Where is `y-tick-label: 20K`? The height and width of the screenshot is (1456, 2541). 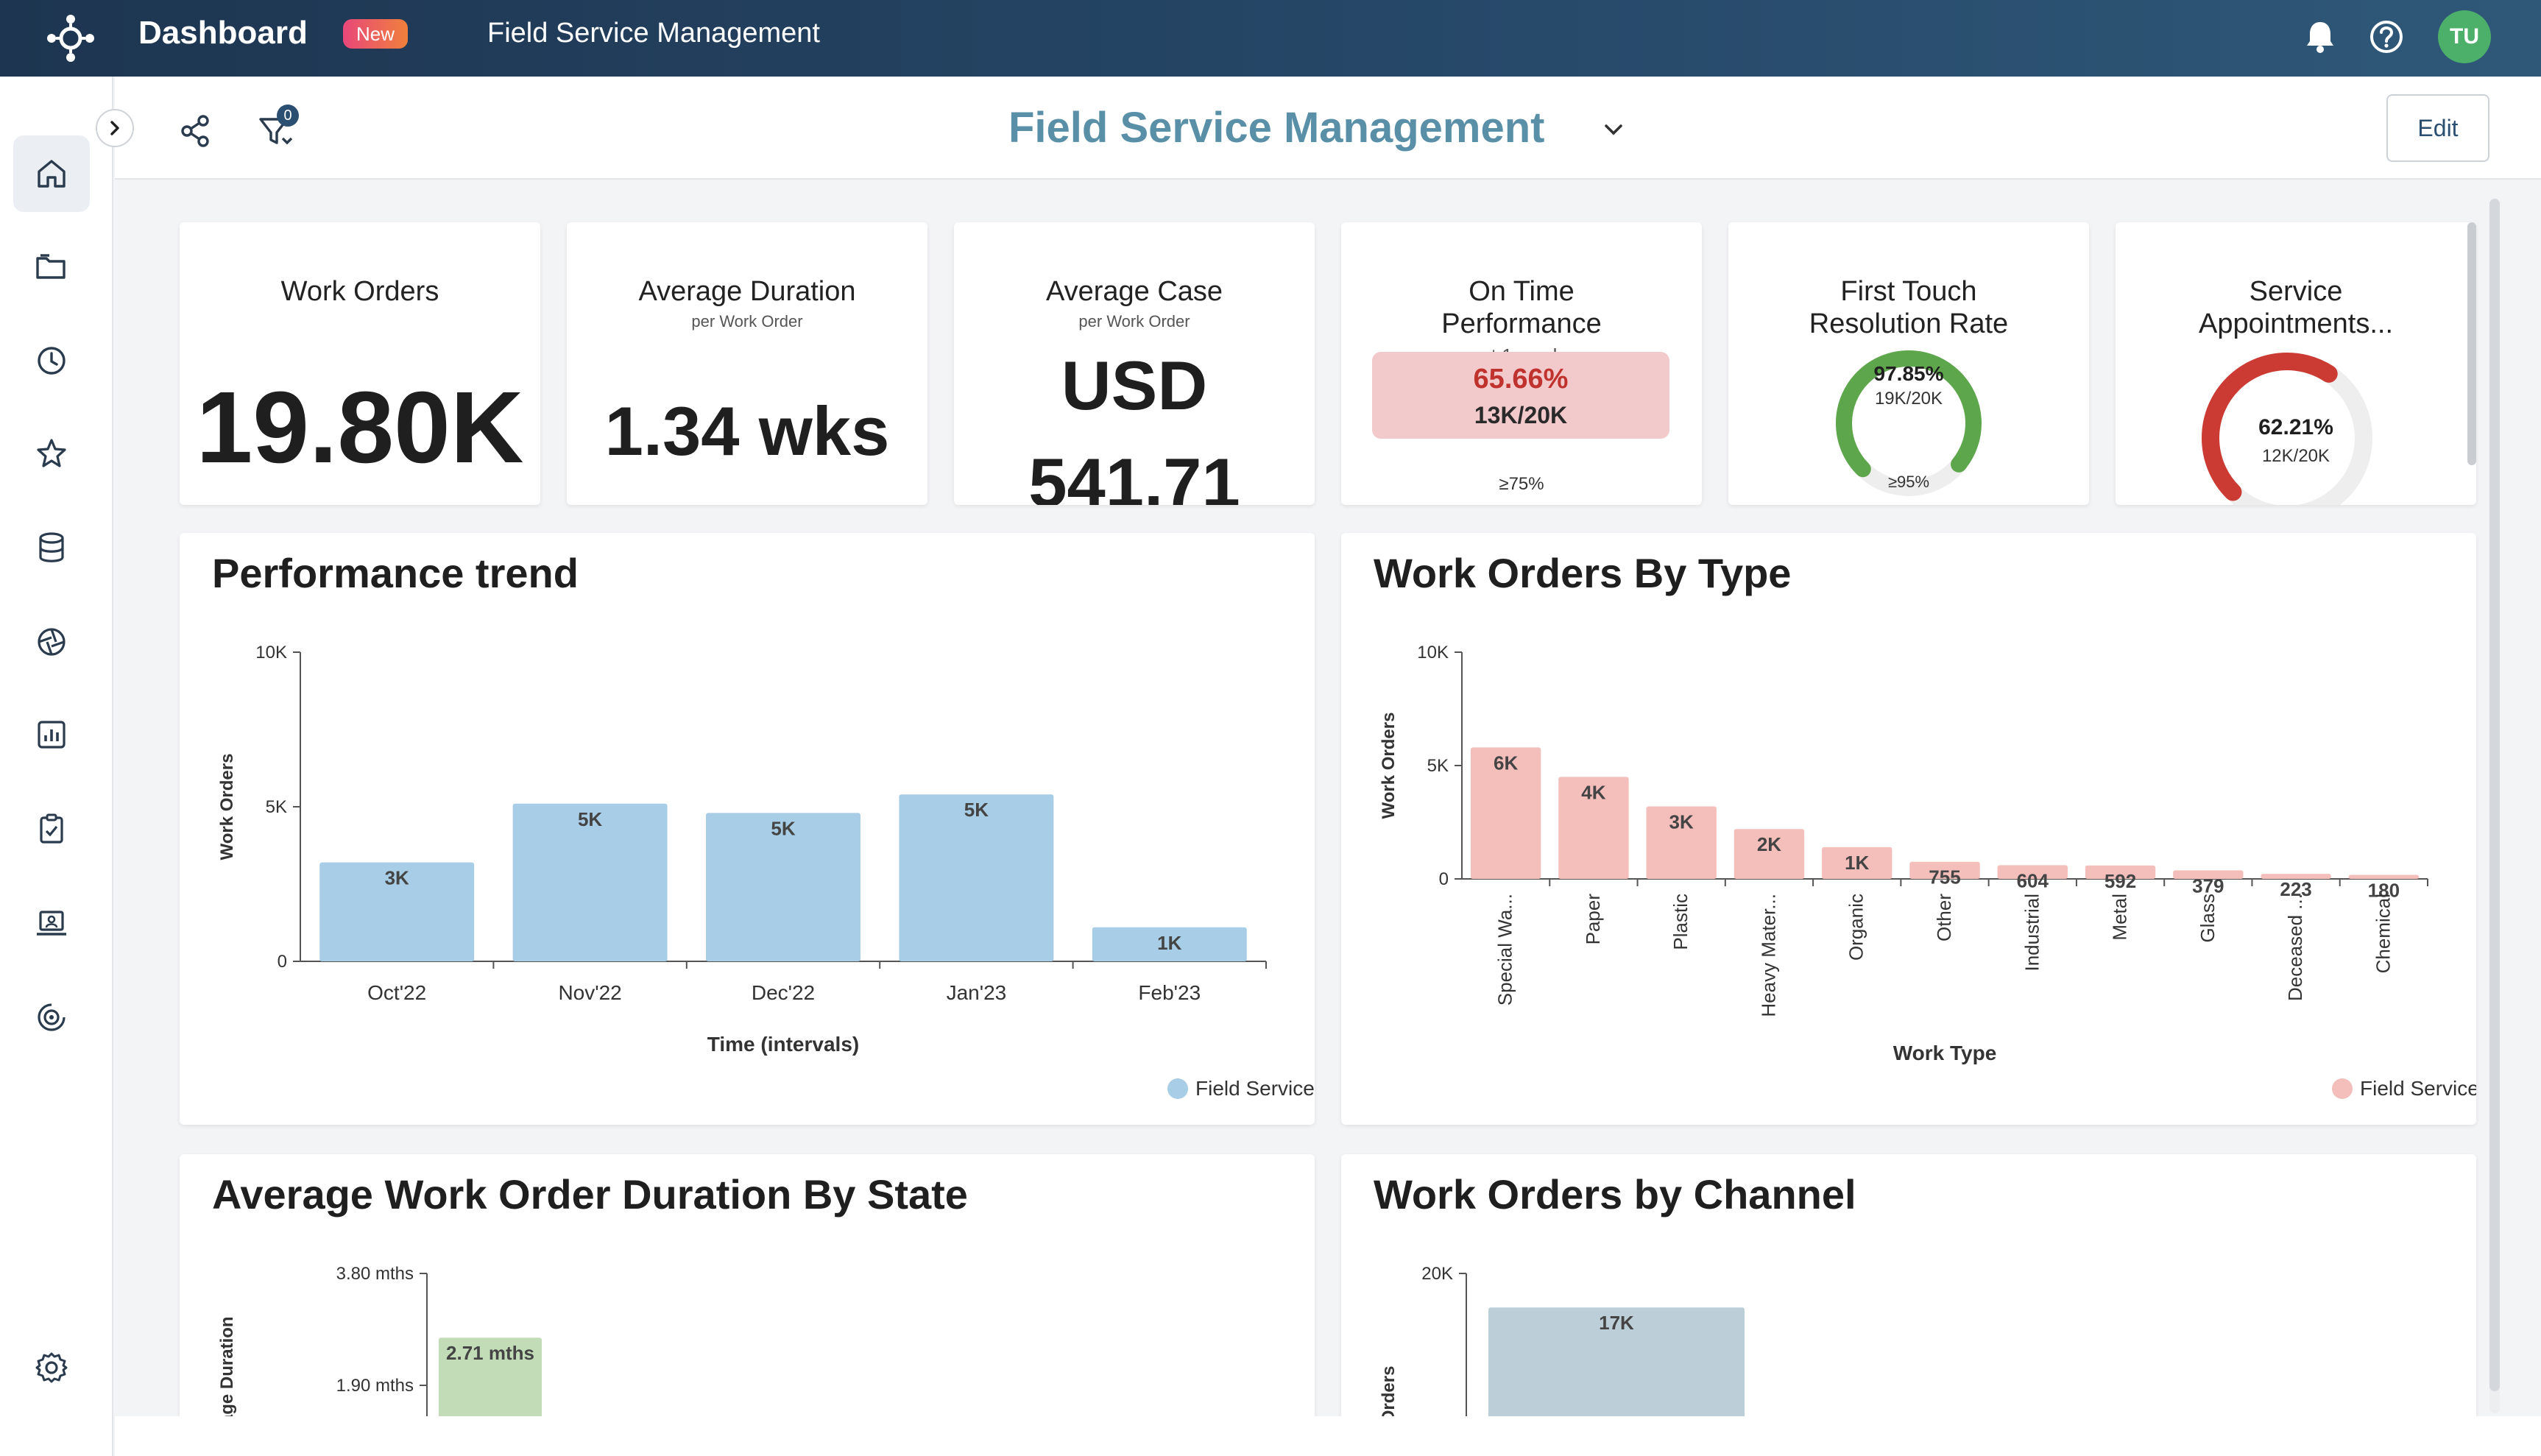 y-tick-label: 20K is located at coordinates (1437, 1274).